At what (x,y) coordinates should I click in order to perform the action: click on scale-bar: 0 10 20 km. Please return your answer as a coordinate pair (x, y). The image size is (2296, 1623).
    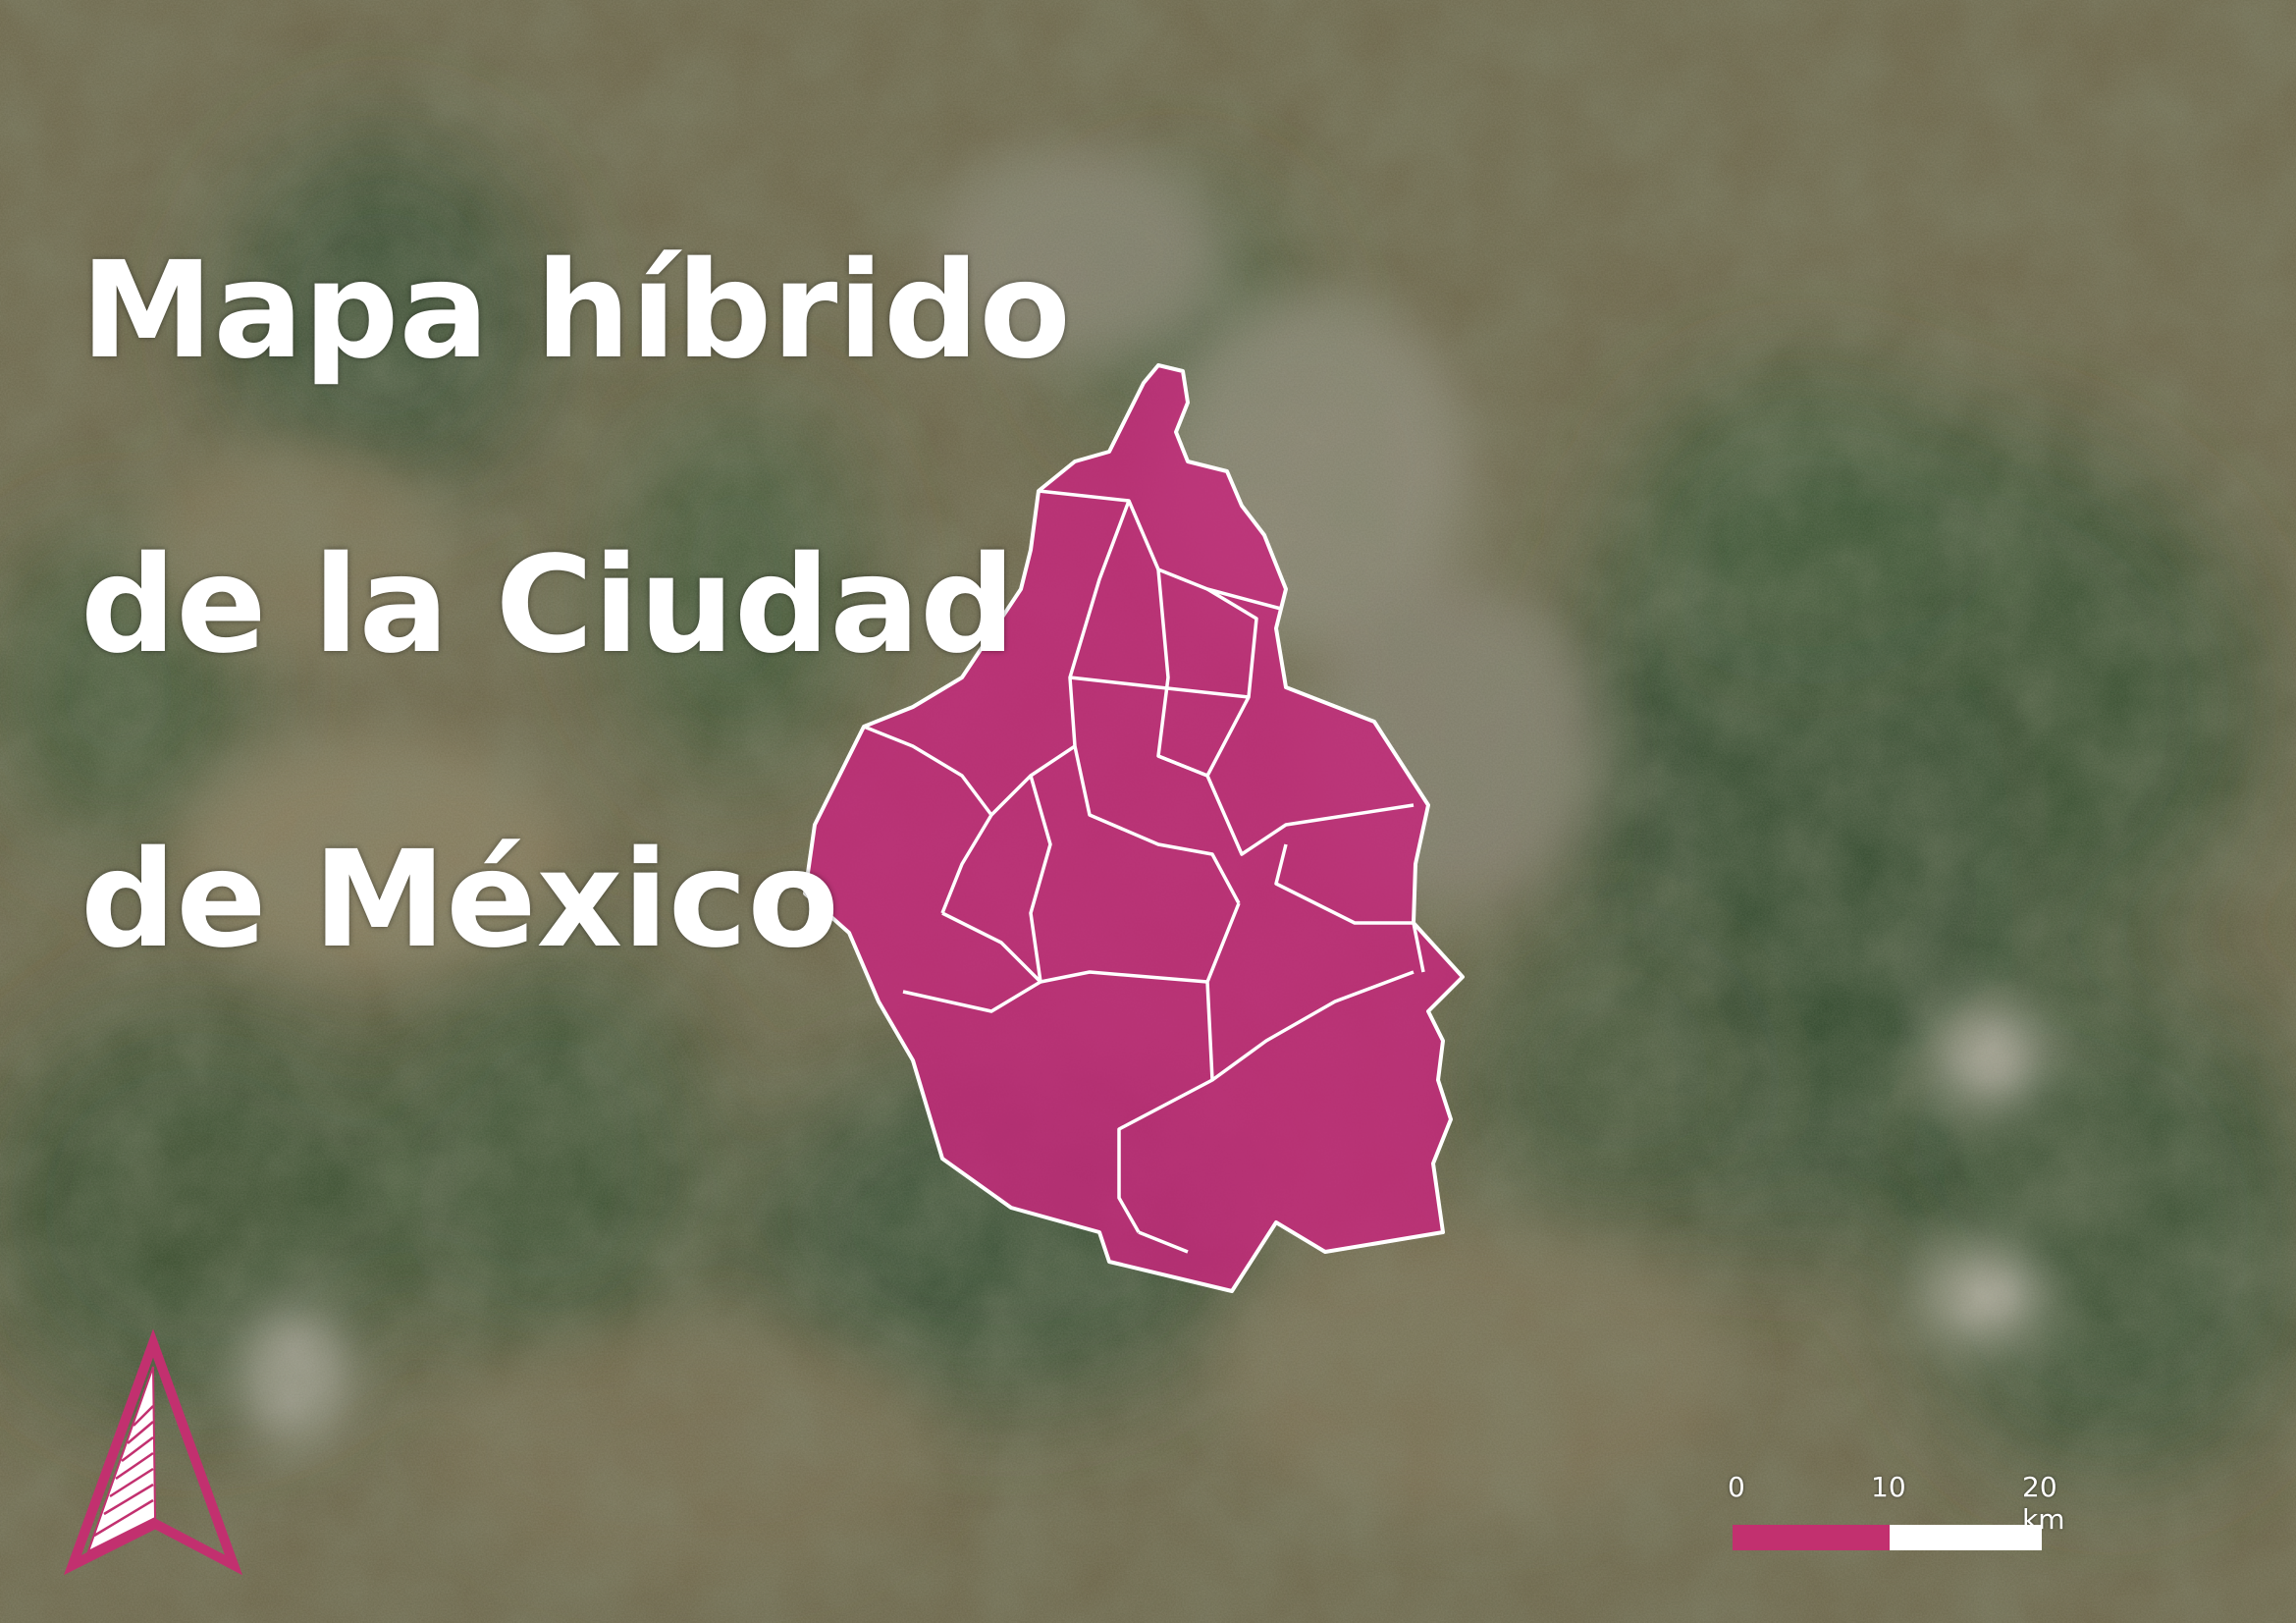
    Looking at the image, I should click on (1896, 1515).